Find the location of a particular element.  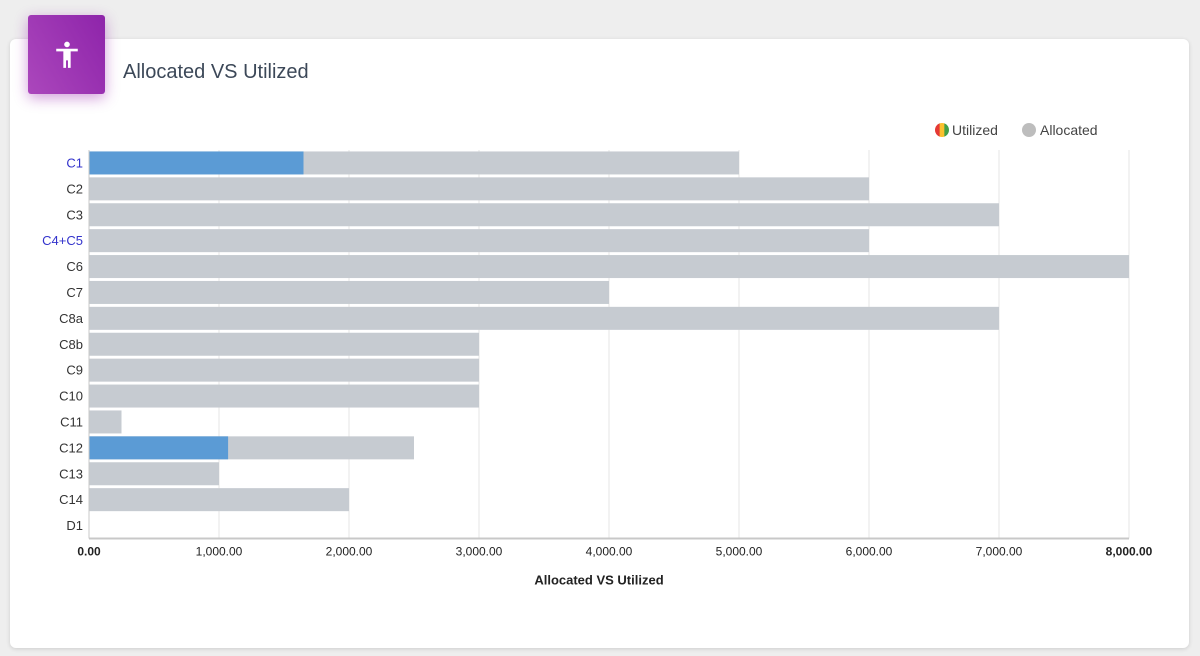

legend-allocated-marker is located at coordinates (1029, 130).